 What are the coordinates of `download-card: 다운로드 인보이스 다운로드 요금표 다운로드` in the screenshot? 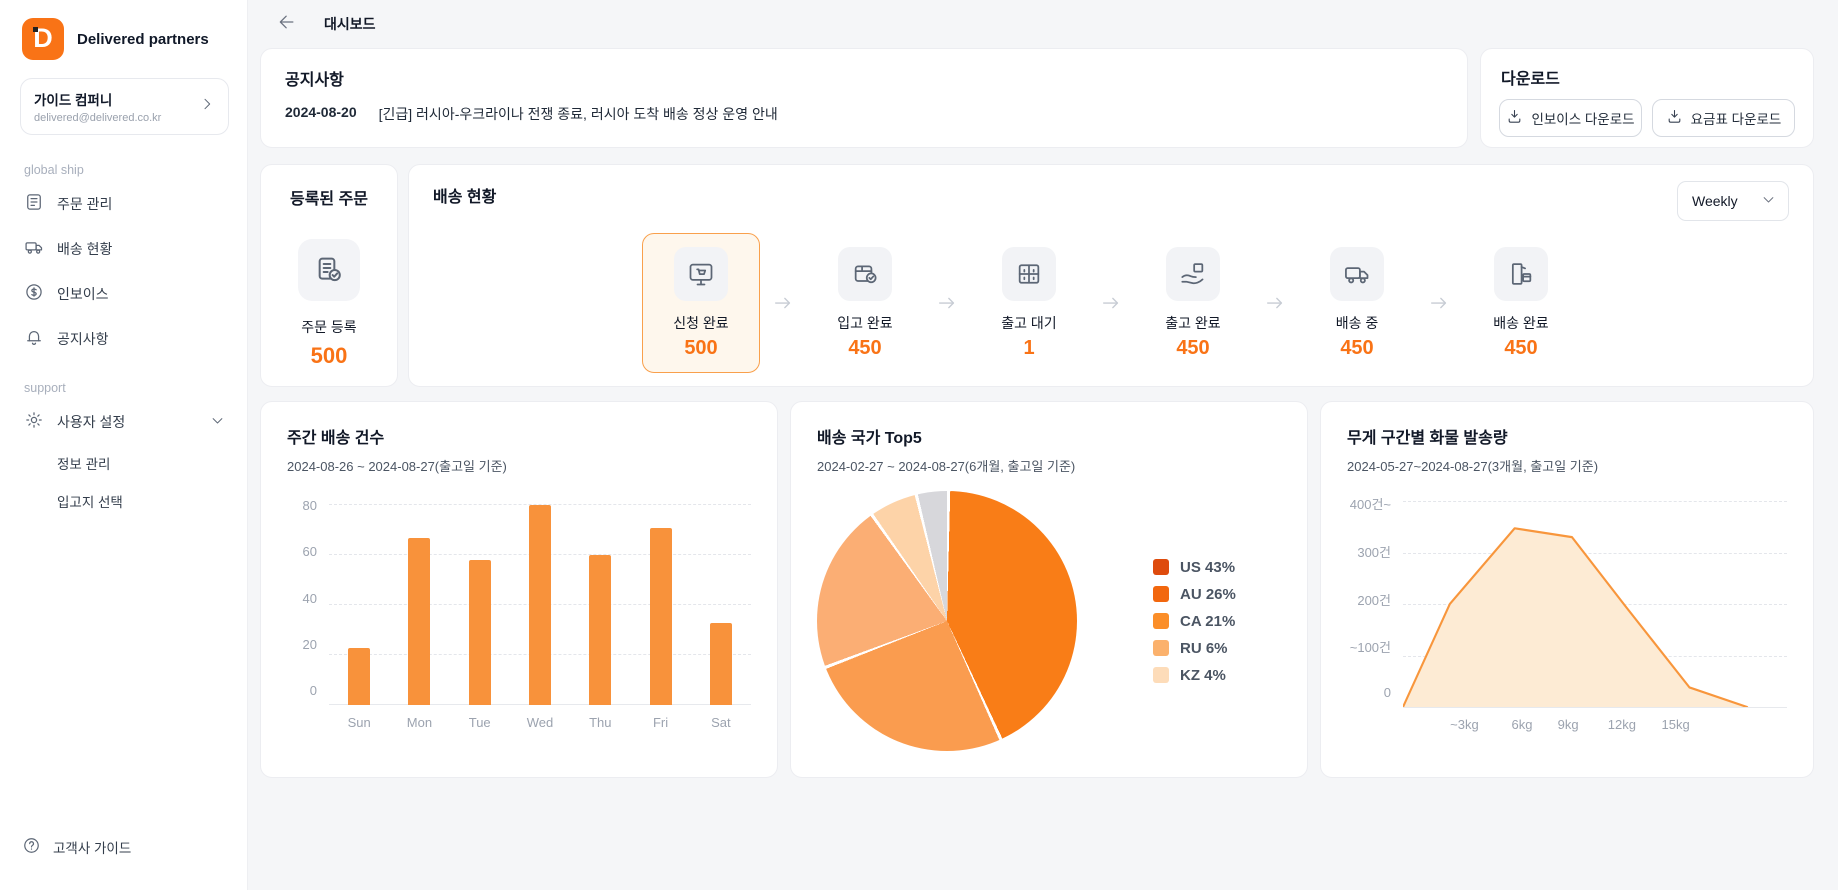 It's located at (1647, 98).